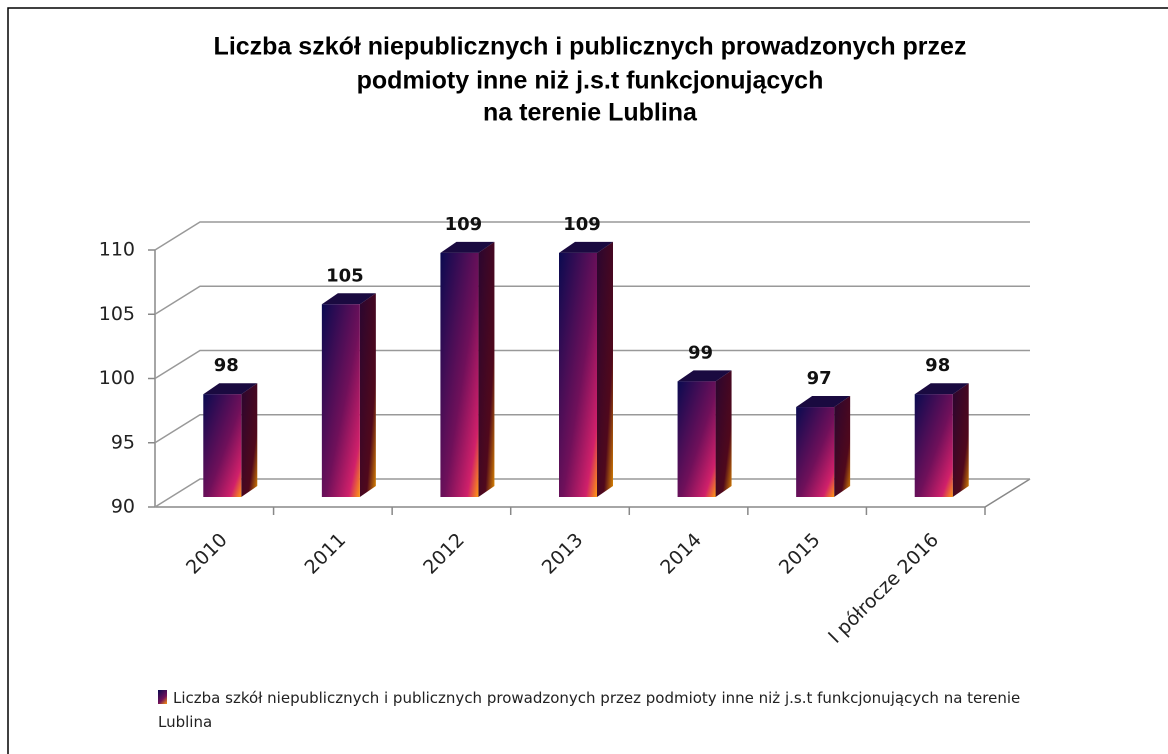  What do you see at coordinates (117, 378) in the screenshot?
I see `y-tick-label: 100` at bounding box center [117, 378].